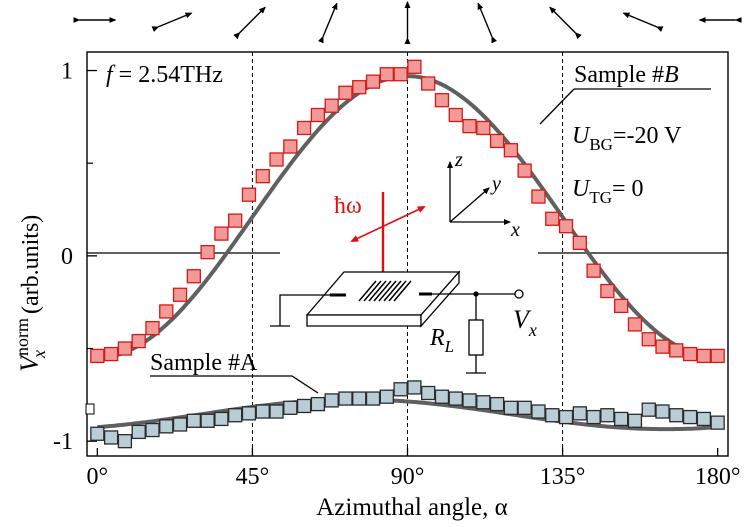  I want to click on sample-b-label: Sample #B, so click(626, 75).